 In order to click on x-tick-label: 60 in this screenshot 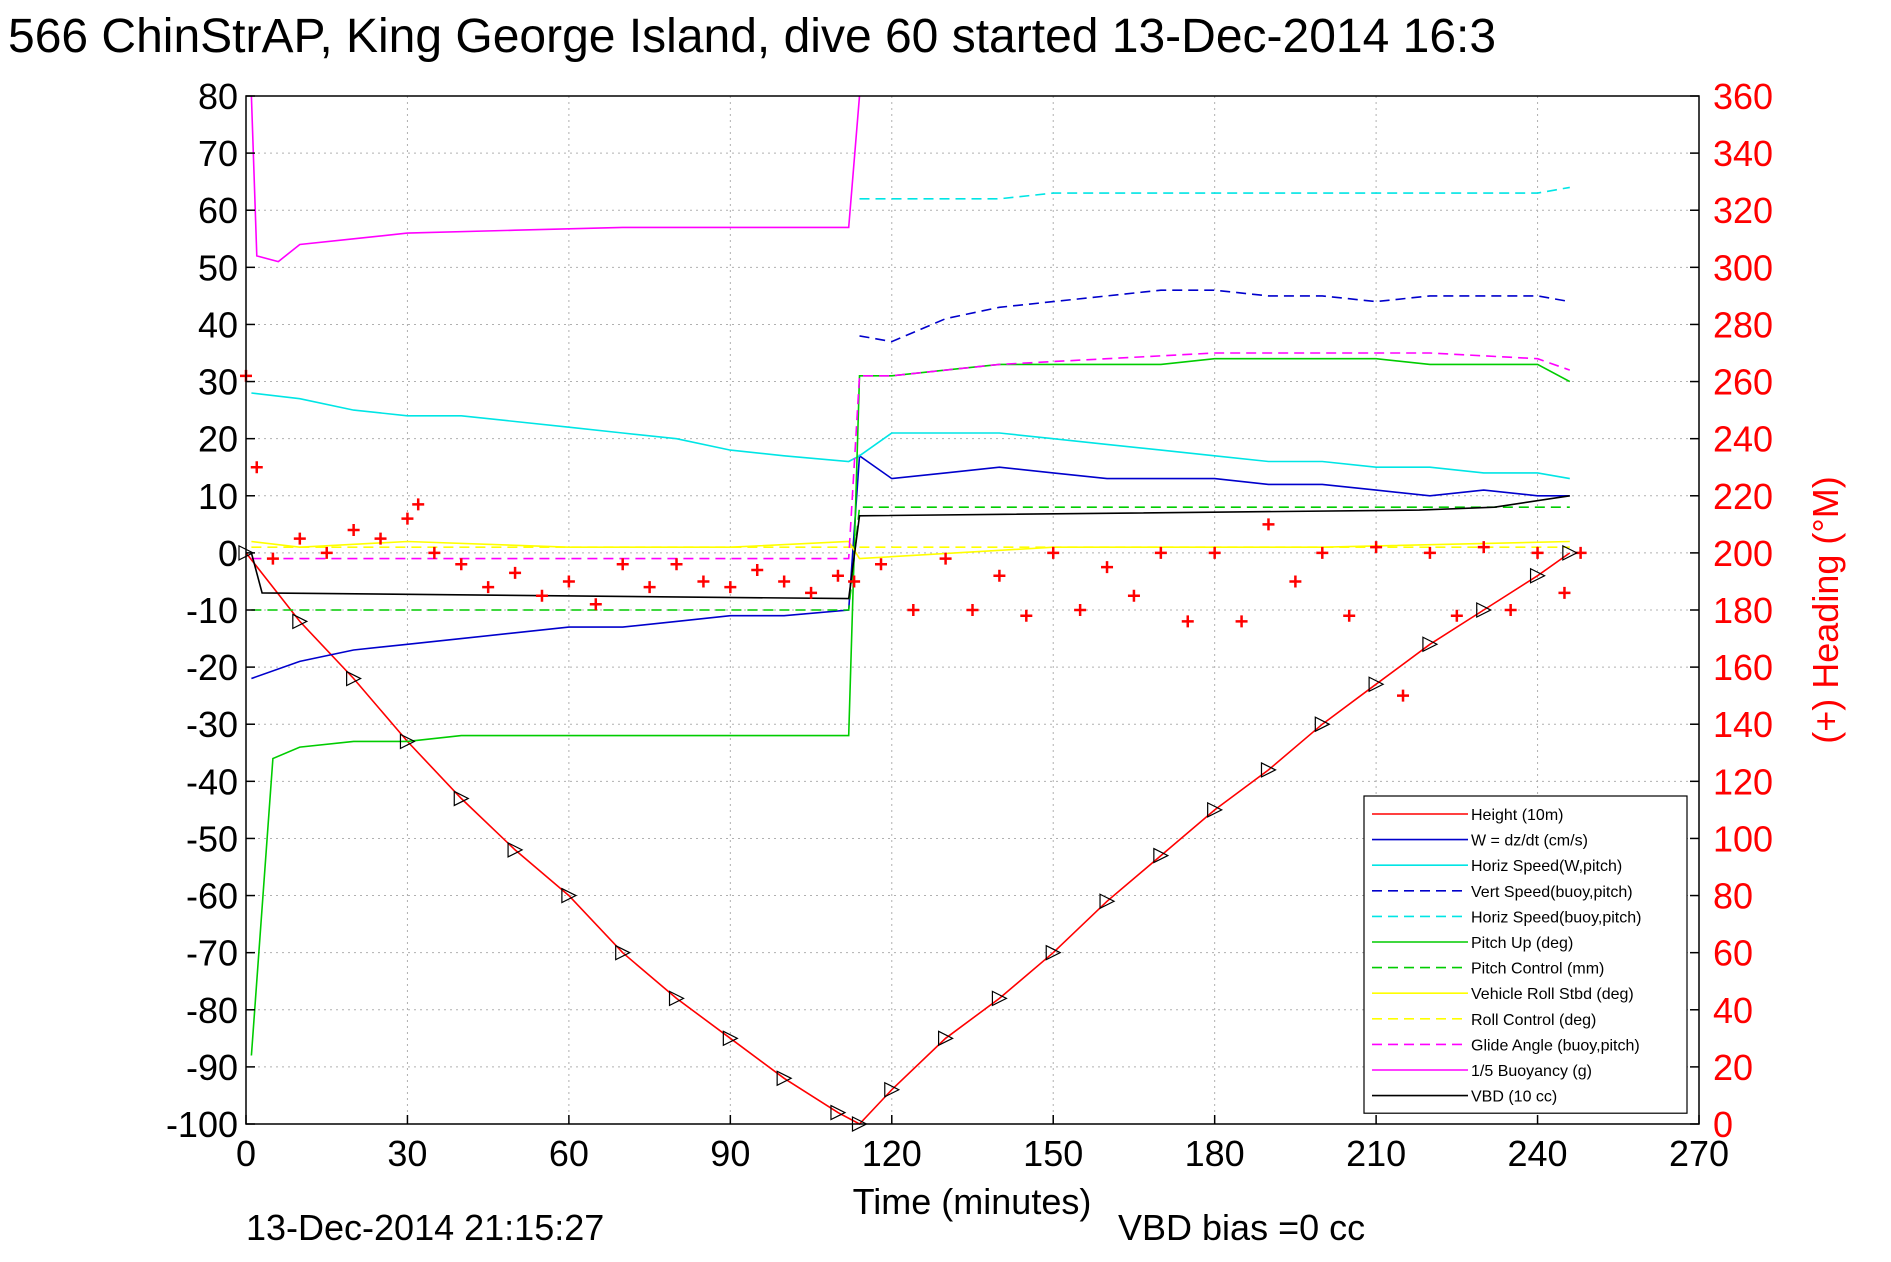, I will do `click(569, 1153)`.